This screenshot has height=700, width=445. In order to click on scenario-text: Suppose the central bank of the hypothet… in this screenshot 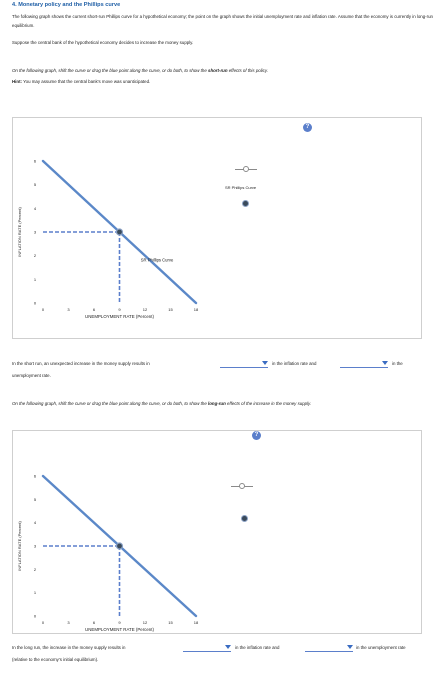, I will do `click(103, 42)`.